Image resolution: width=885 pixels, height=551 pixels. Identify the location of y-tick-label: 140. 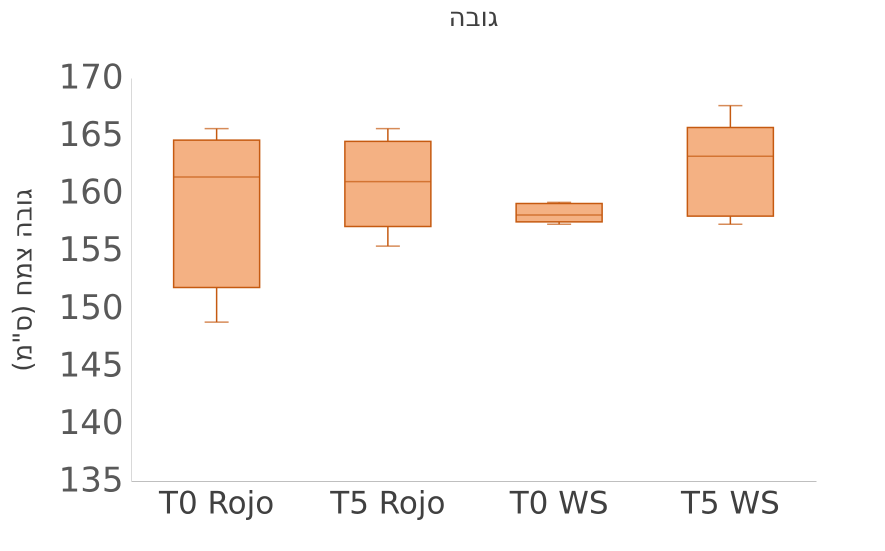
(91, 422).